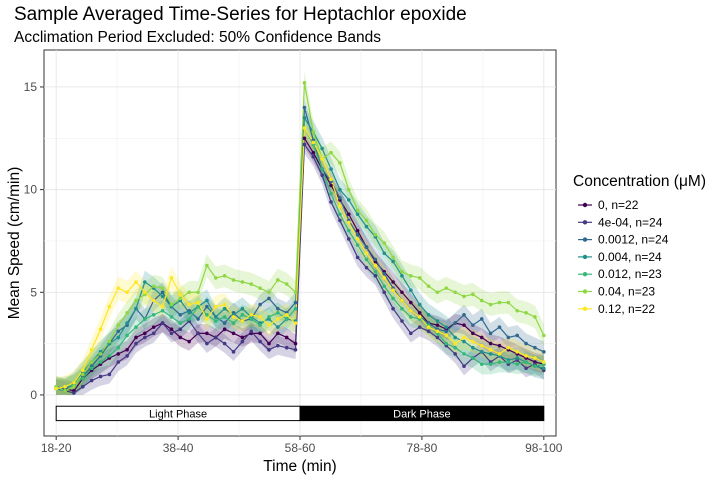 The image size is (720, 480). Describe the element at coordinates (299, 466) in the screenshot. I see `x-axis-title: Time (min)` at that location.